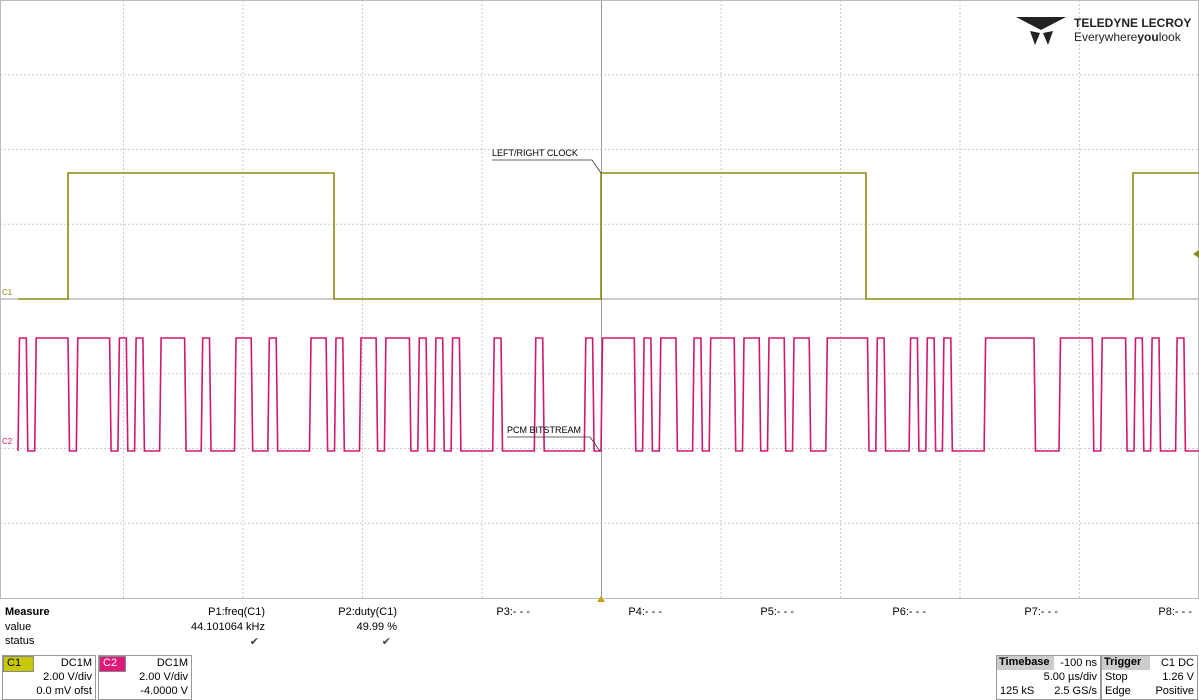 The height and width of the screenshot is (700, 1199). Describe the element at coordinates (1041, 612) in the screenshot. I see `param-header: P7:- - -` at that location.